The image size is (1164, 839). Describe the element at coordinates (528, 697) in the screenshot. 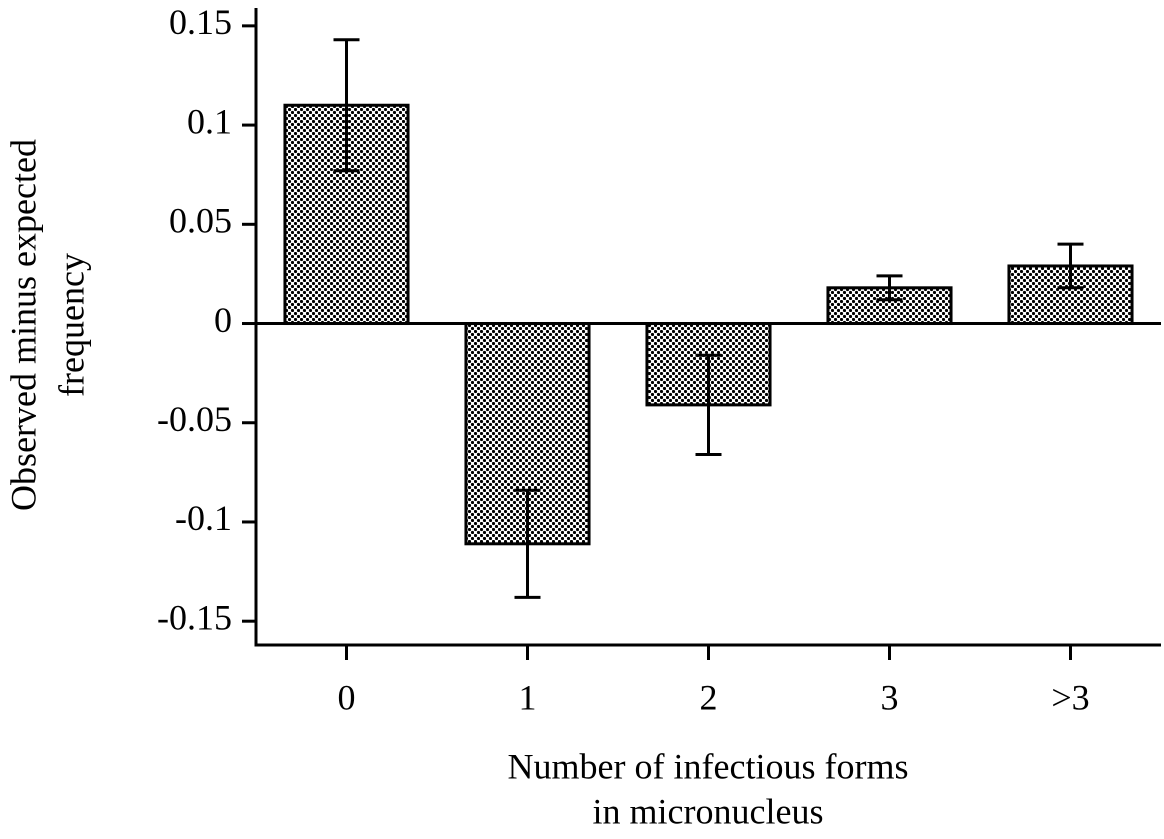

I see `x-tick-label: 1` at that location.